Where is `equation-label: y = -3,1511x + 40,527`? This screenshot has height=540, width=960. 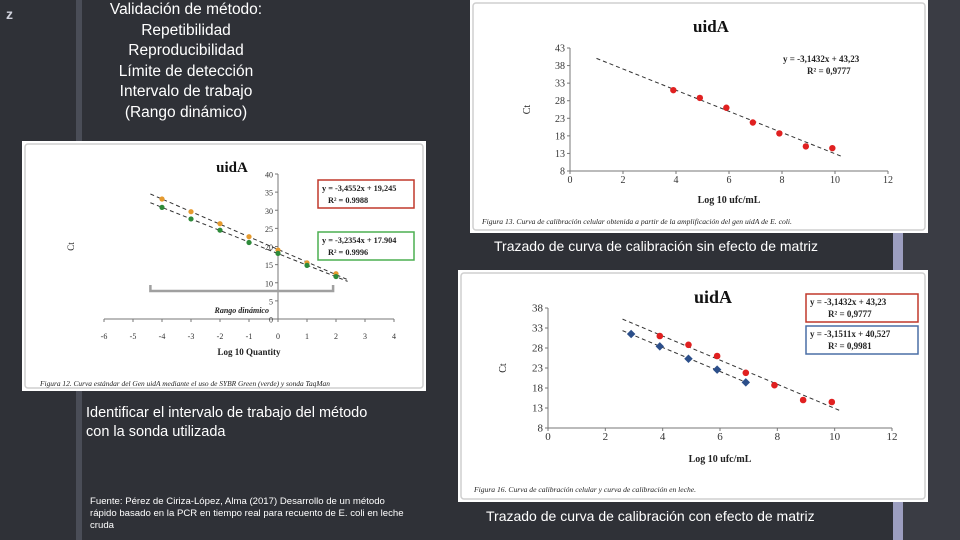 equation-label: y = -3,1511x + 40,527 is located at coordinates (850, 334).